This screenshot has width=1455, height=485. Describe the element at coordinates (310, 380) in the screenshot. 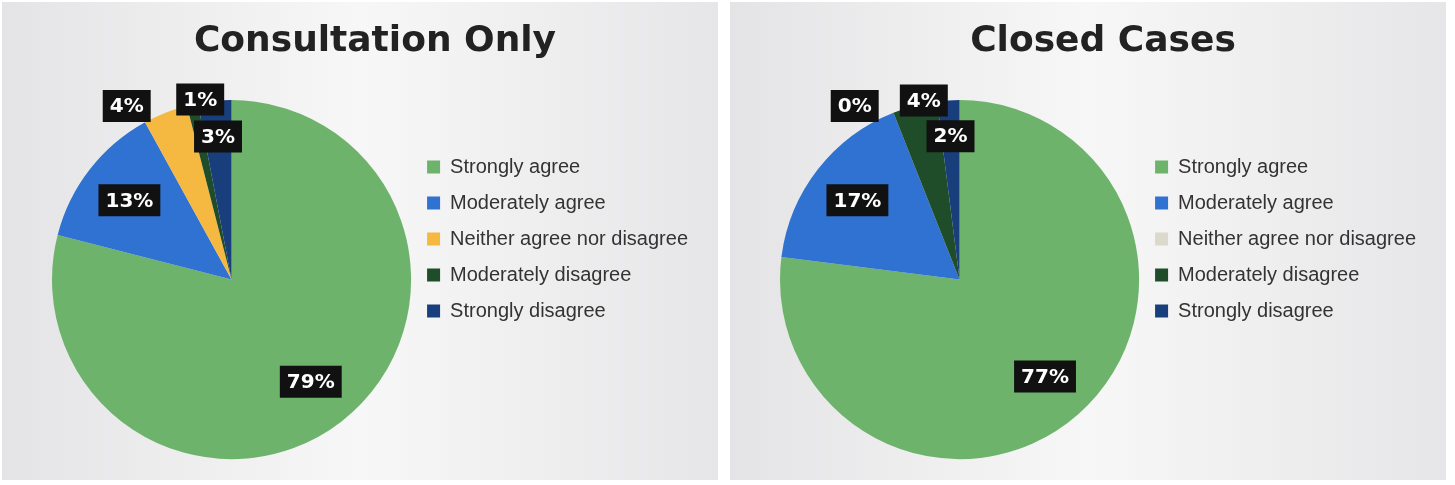

I see `data-label: 79%` at that location.